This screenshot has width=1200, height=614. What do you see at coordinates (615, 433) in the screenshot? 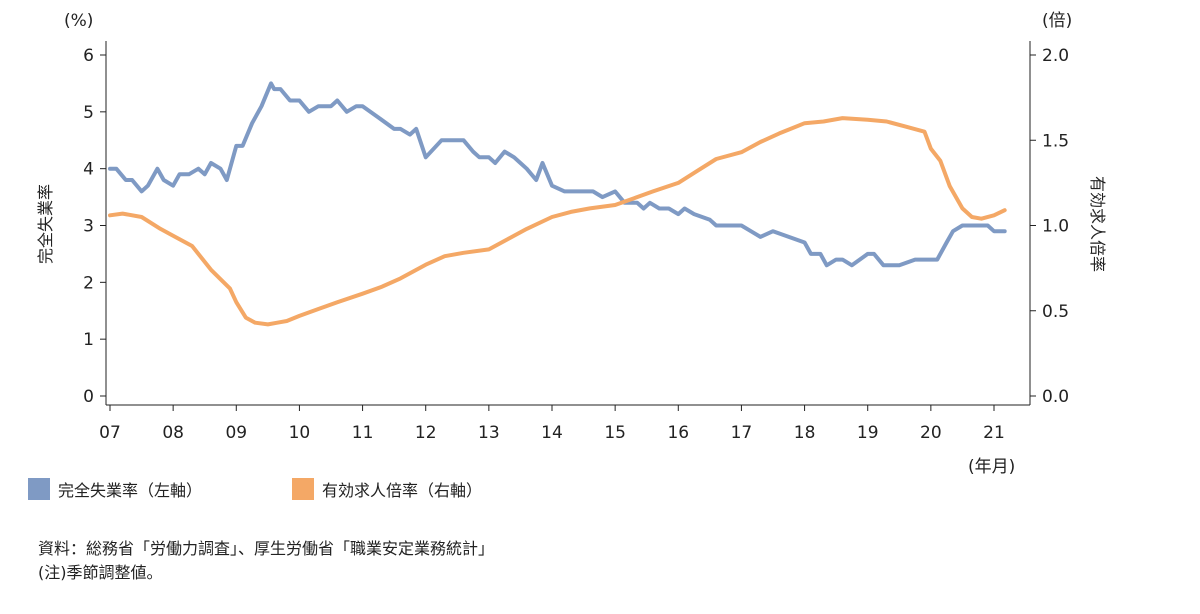
I see `x-tick-label: 15` at bounding box center [615, 433].